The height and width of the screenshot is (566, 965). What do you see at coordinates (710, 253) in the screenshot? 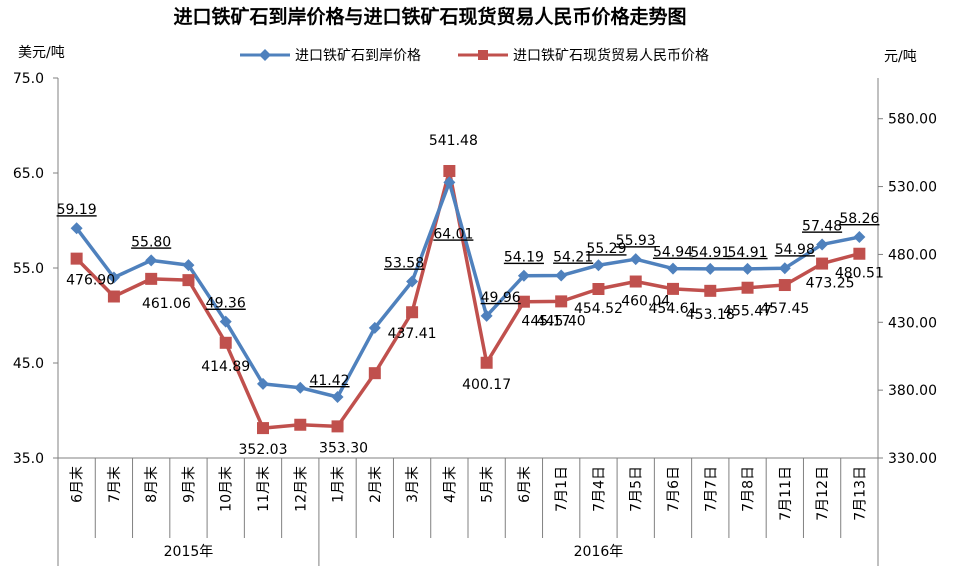
I see `data-label-usd: 54.91` at bounding box center [710, 253].